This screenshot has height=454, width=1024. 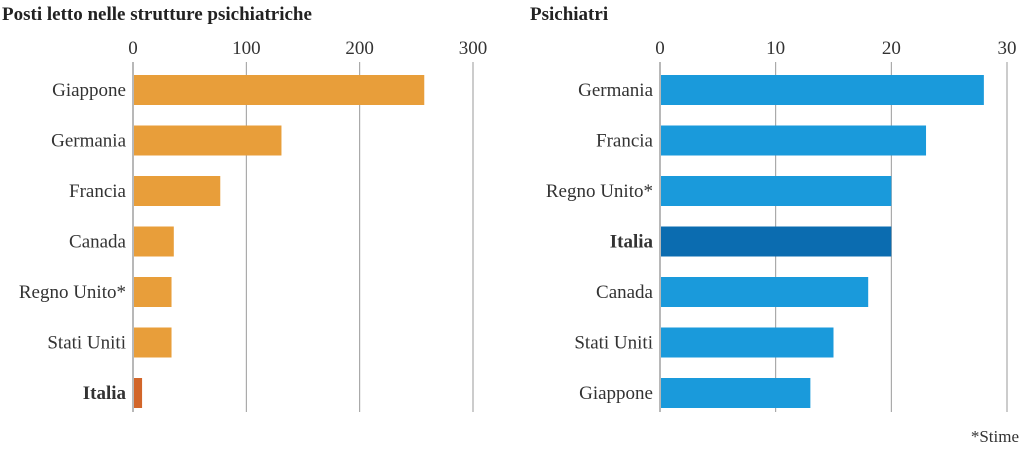 What do you see at coordinates (1007, 48) in the screenshot?
I see `psychiatrists-tick-label: 30` at bounding box center [1007, 48].